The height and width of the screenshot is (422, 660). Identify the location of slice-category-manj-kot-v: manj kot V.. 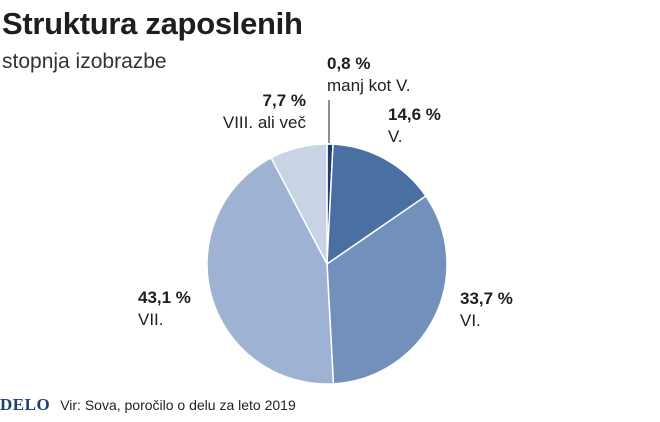
(369, 85).